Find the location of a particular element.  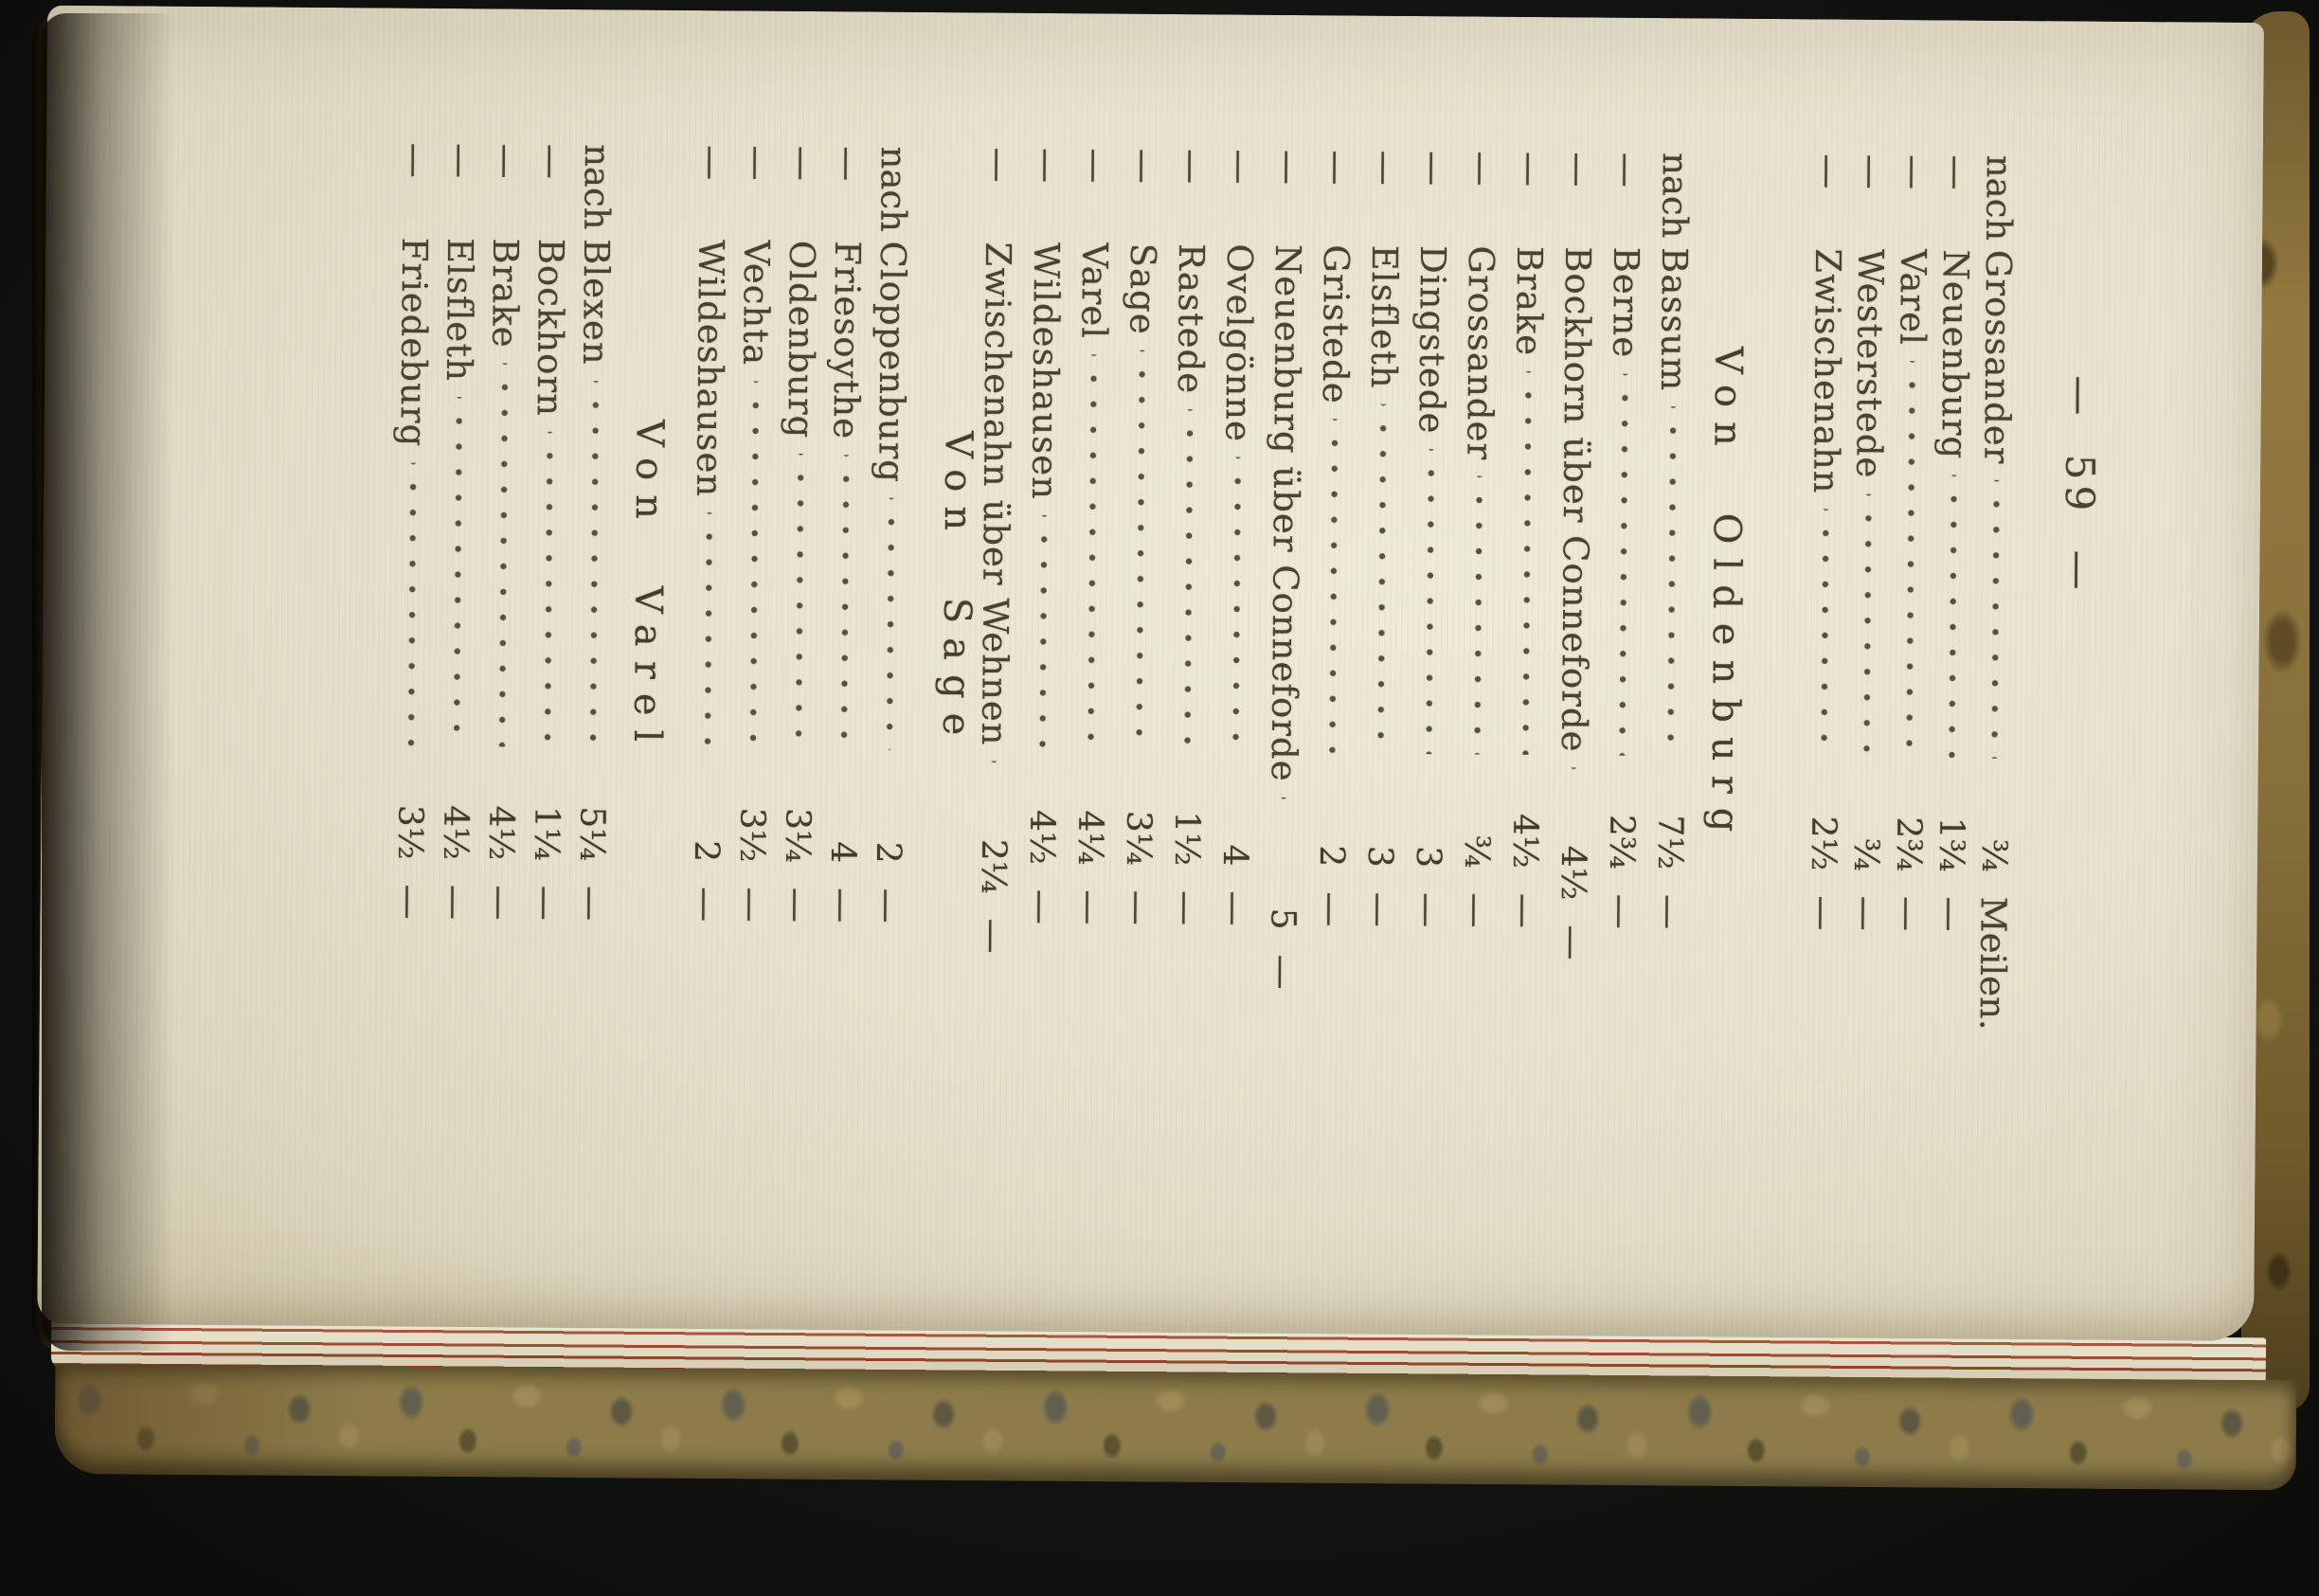

table-row: — Neuenburg 1¾ — is located at coordinates (1953, 597).